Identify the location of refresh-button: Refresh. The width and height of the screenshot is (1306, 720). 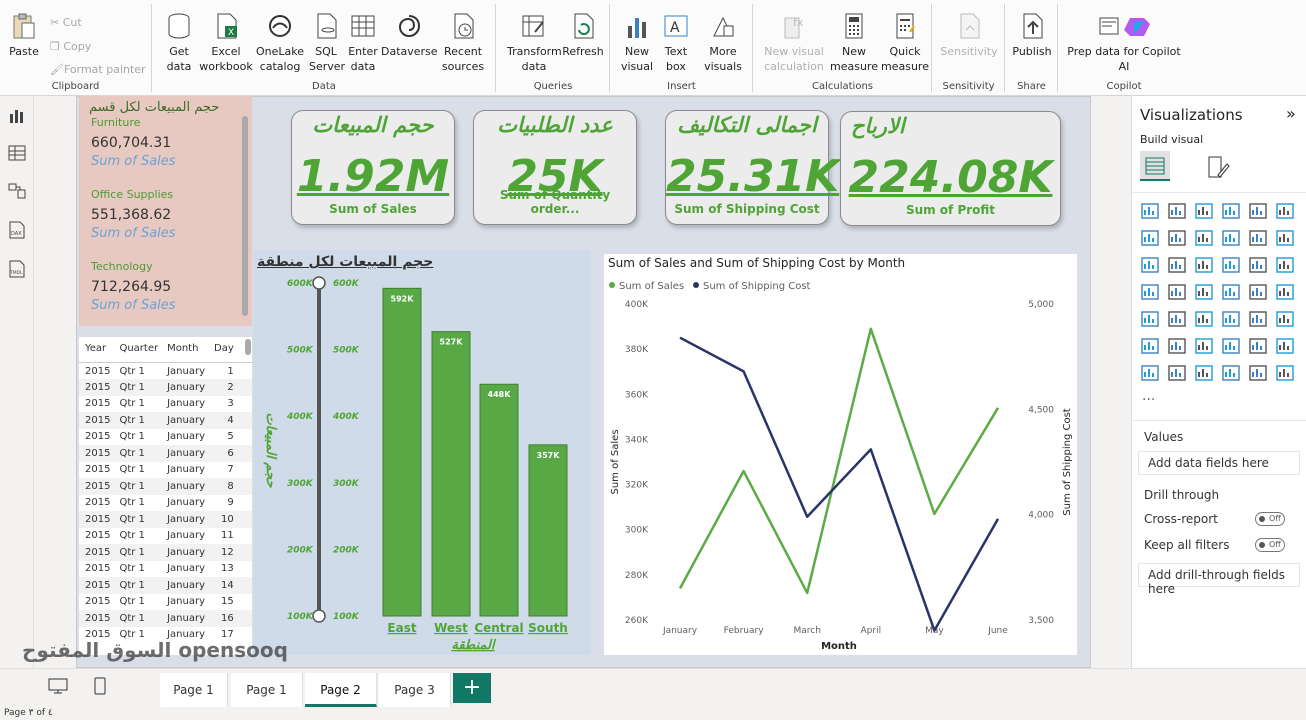
(583, 35).